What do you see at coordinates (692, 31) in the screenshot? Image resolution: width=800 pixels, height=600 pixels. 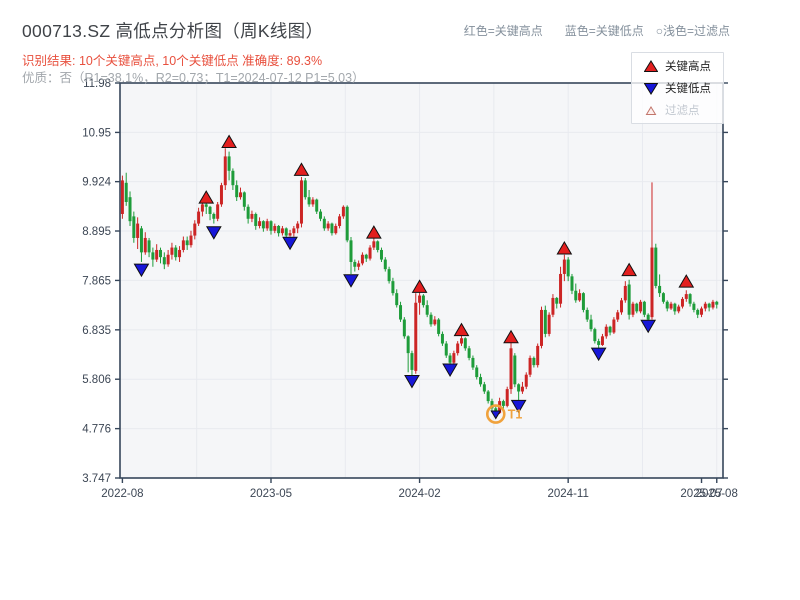 I see `color-key-filtered: ○浅色=过滤点` at bounding box center [692, 31].